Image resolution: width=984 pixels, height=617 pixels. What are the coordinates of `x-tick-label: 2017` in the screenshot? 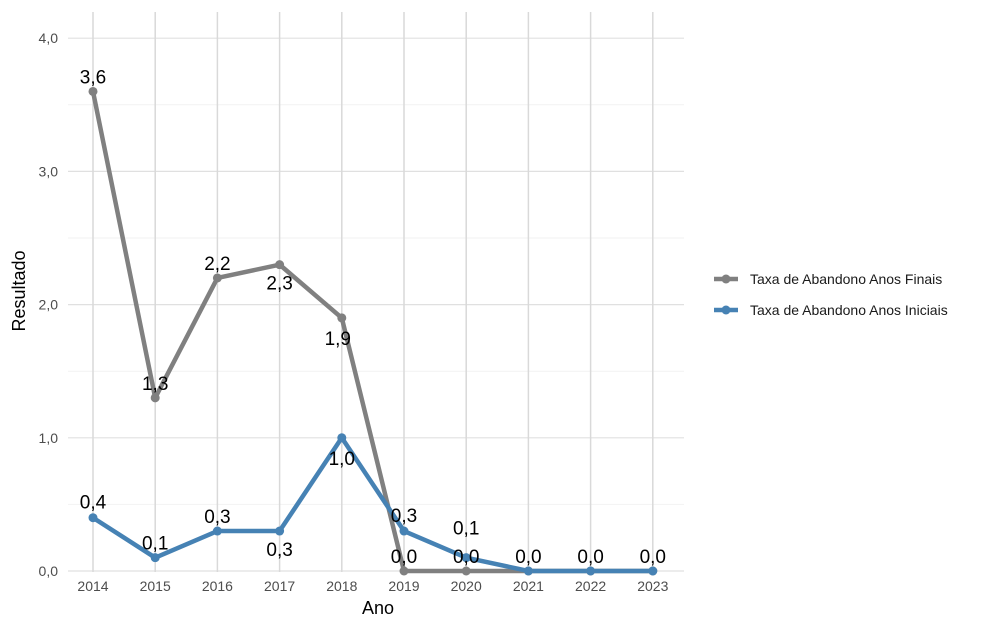 It's located at (279, 586).